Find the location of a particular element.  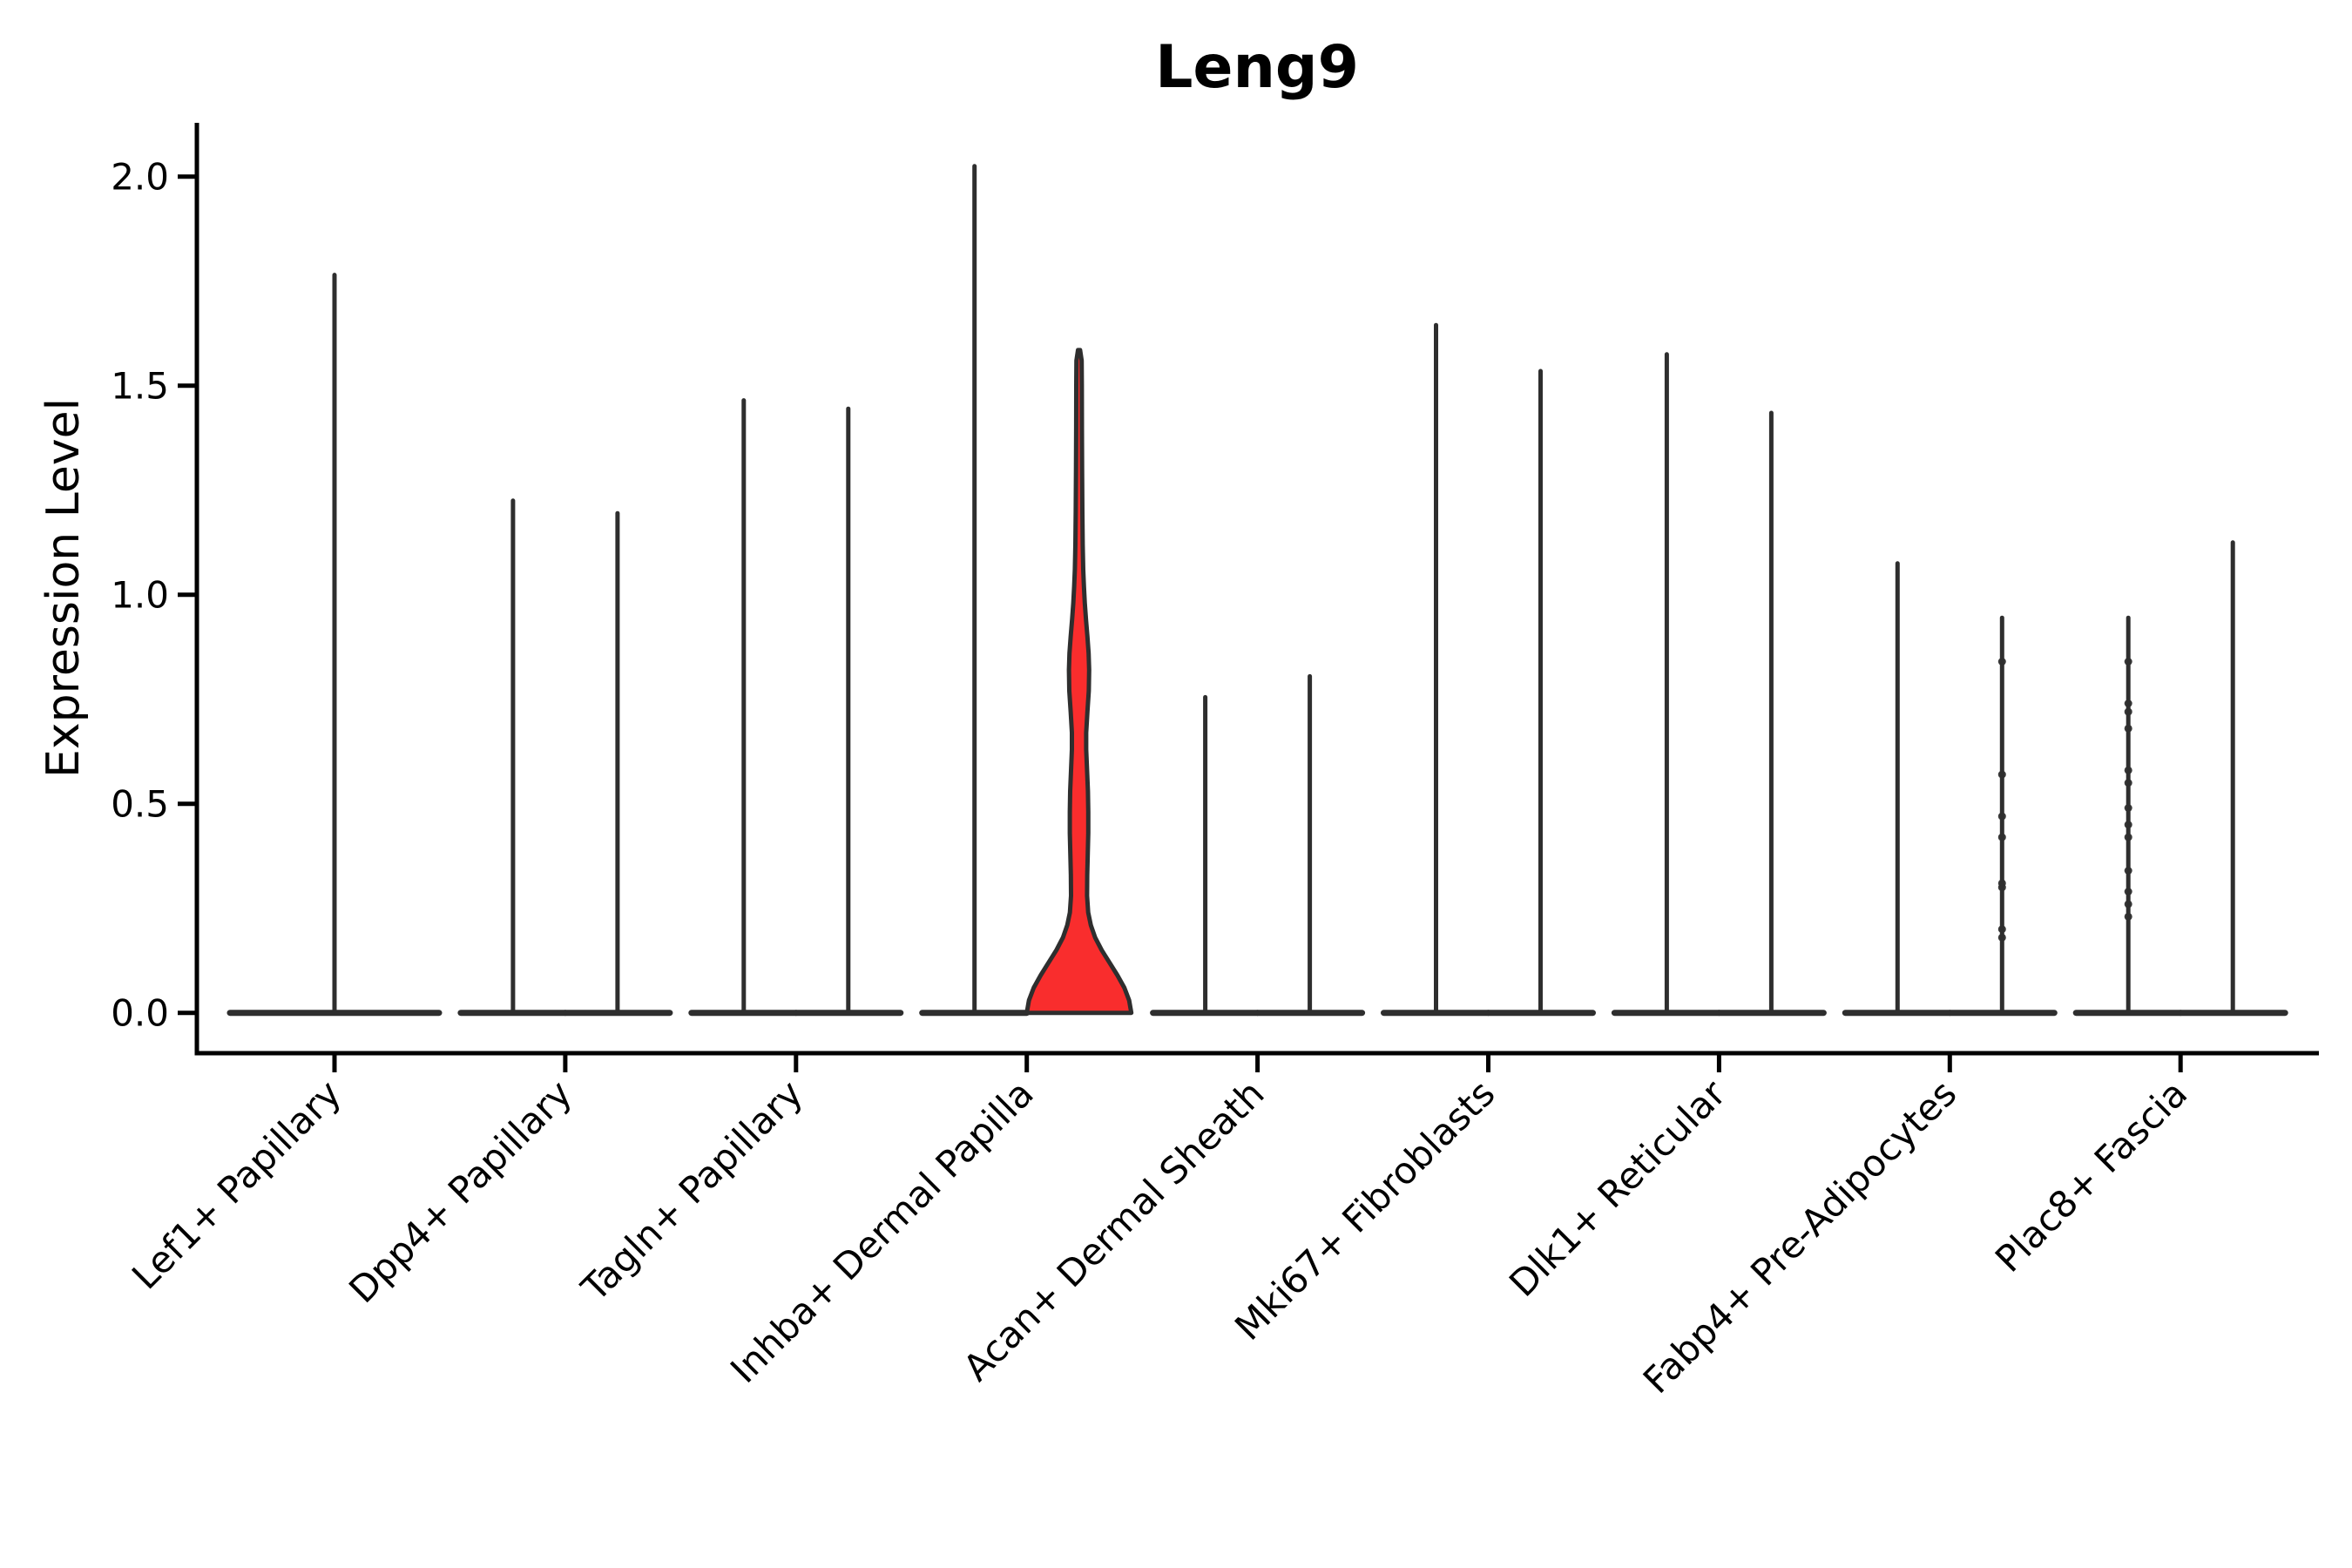

x-tick-label: Lef1+ Papillary is located at coordinates (236, 1184).